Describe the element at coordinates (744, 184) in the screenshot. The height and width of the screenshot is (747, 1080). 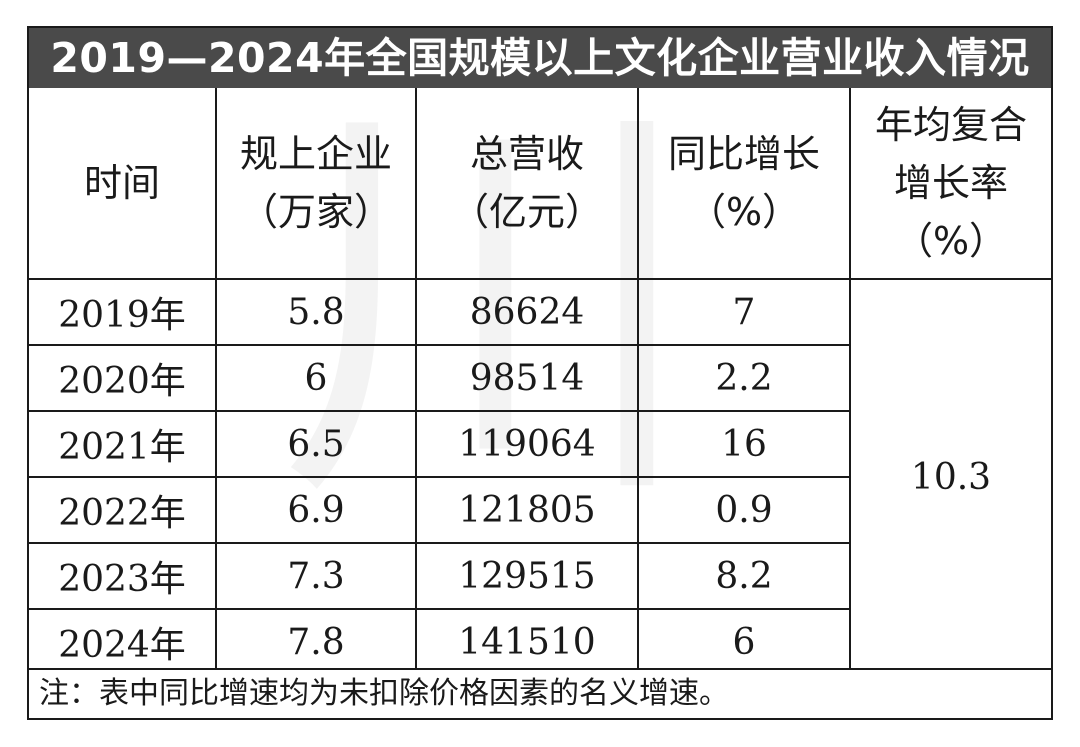
I see `header-yoy-growth: 同比增长 （%）` at that location.